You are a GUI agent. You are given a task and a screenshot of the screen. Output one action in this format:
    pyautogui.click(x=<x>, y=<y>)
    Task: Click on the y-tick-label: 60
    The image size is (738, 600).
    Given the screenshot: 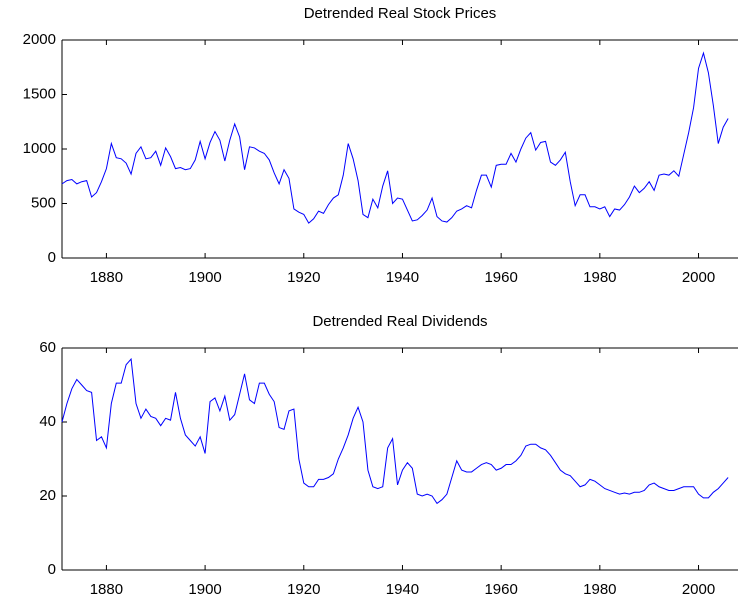 What is the action you would take?
    pyautogui.click(x=47, y=347)
    